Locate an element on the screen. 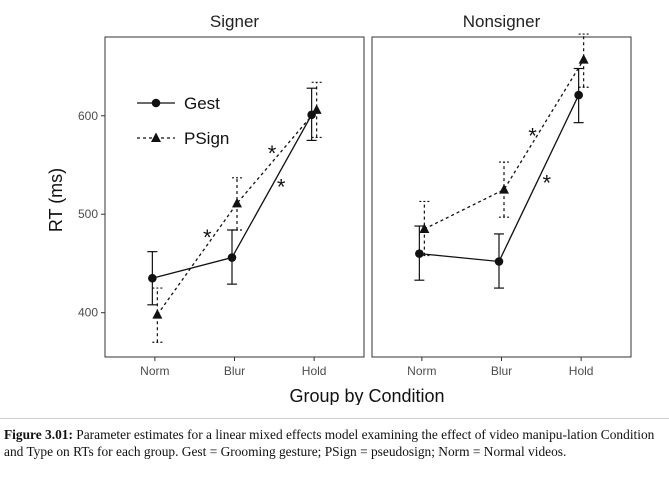 This screenshot has height=488, width=669. x-axis-title: Group by Condition is located at coordinates (366, 395).